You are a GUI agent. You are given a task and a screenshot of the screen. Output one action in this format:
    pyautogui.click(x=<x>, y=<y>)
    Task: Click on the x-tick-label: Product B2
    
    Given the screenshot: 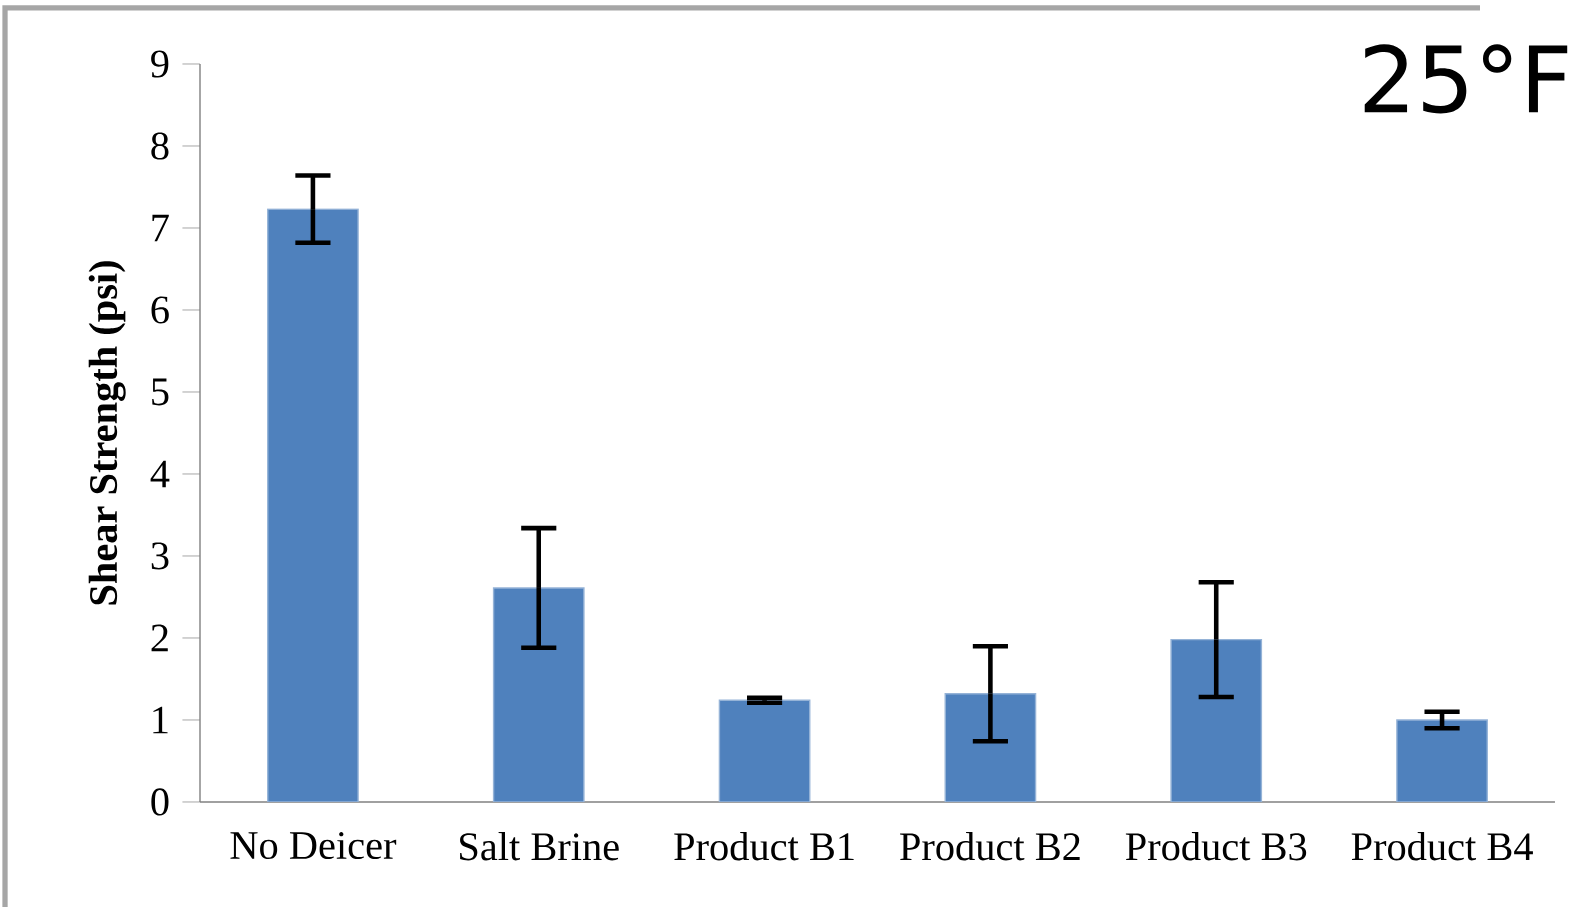 What is the action you would take?
    pyautogui.click(x=990, y=846)
    